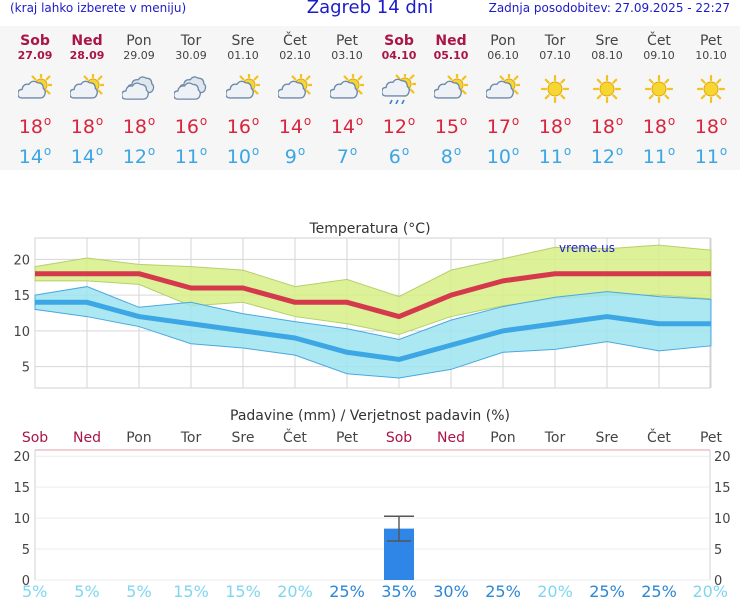 The height and width of the screenshot is (600, 740). What do you see at coordinates (555, 591) in the screenshot?
I see `precipitation-probability: 20%` at bounding box center [555, 591].